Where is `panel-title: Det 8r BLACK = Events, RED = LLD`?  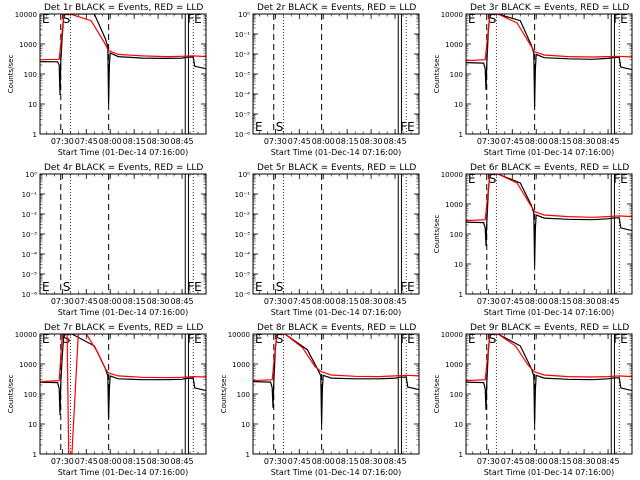
panel-title: Det 8r BLACK = Events, RED = LLD is located at coordinates (336, 328).